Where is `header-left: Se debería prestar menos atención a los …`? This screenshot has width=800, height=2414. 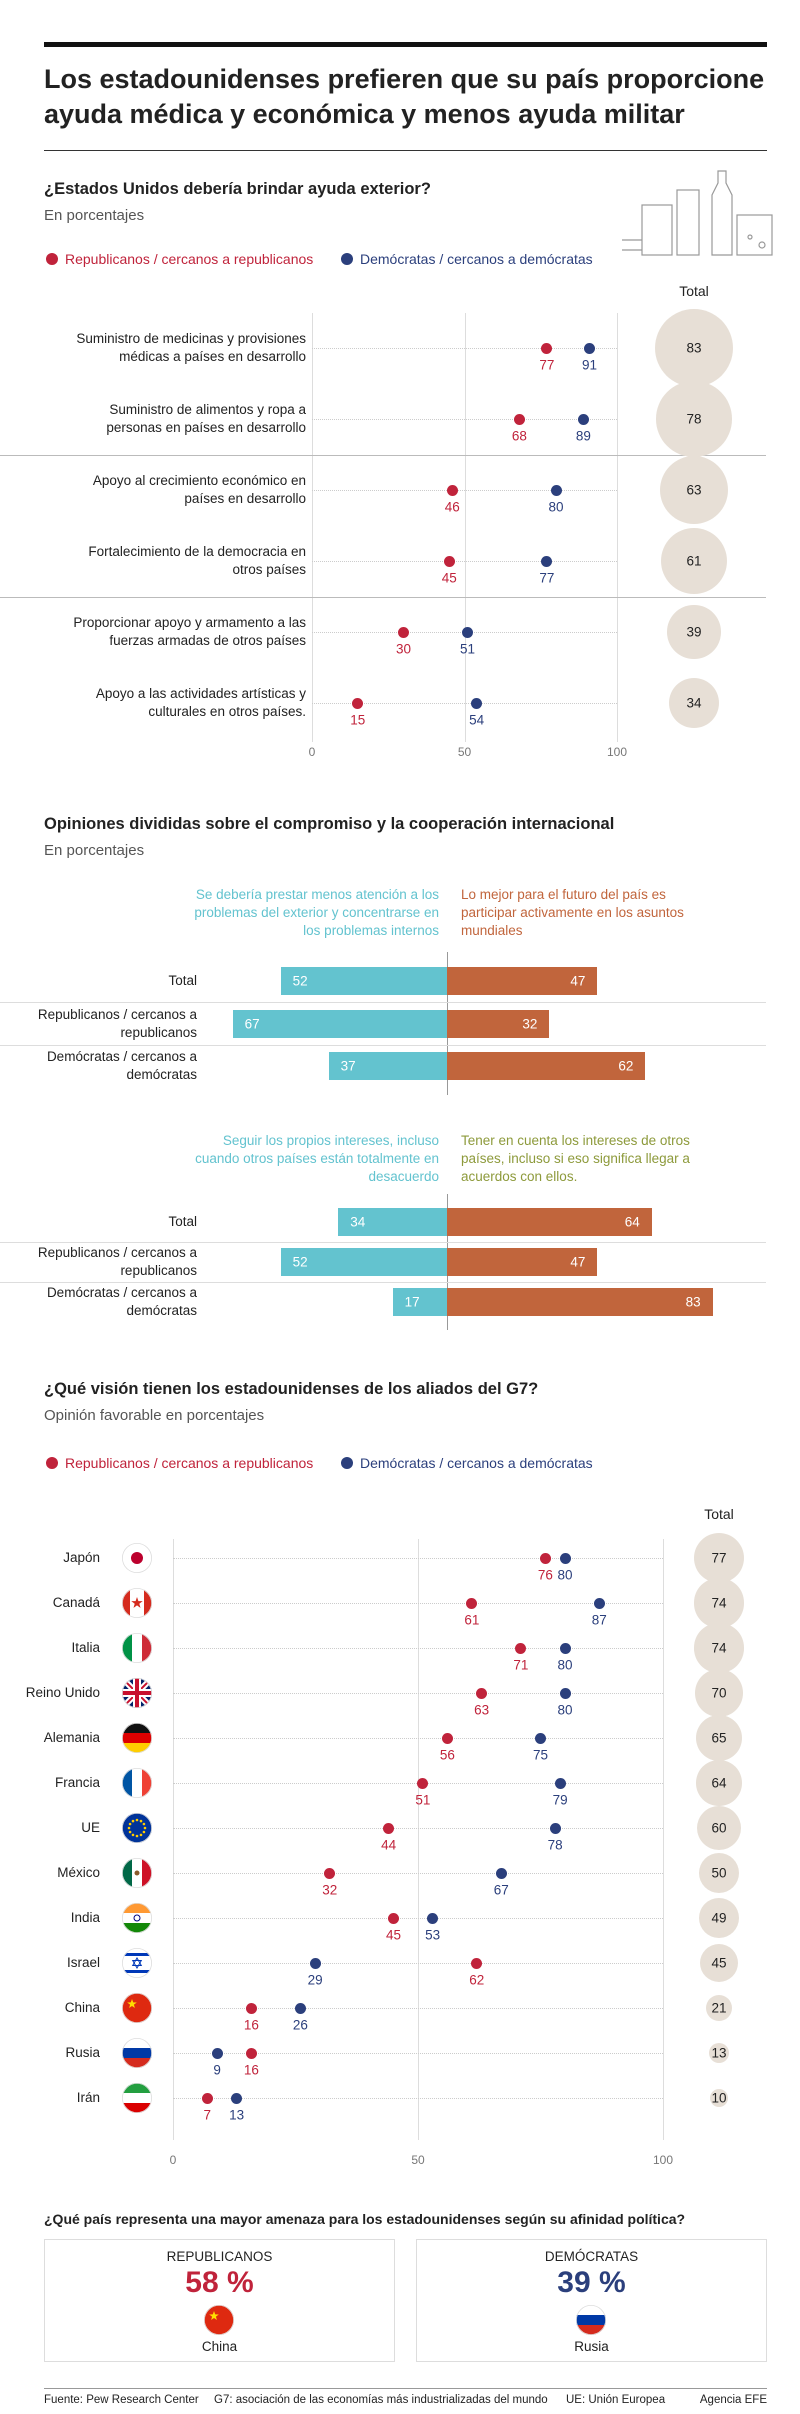 header-left: Se debería prestar menos atención a los … is located at coordinates (316, 912).